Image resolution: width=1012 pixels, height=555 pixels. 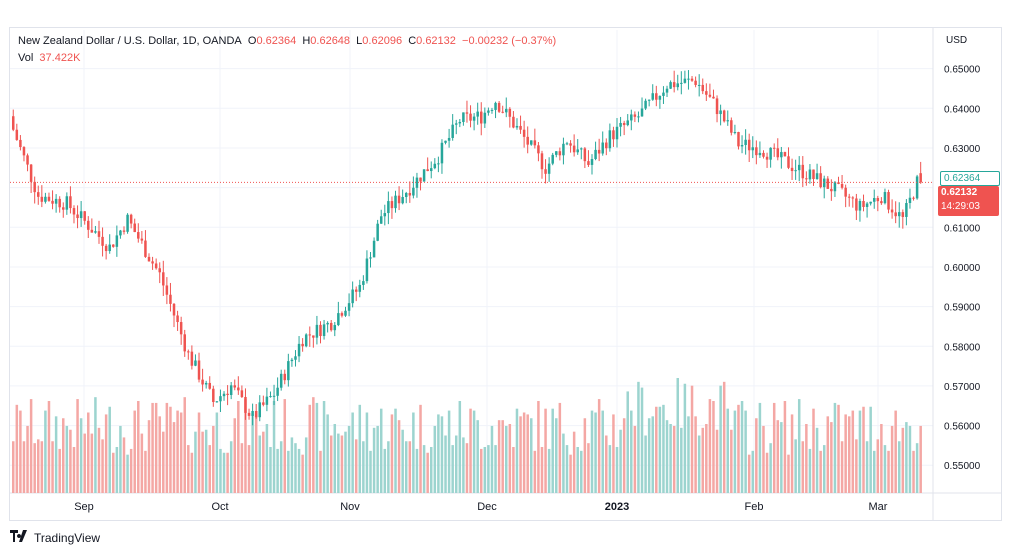 What do you see at coordinates (252, 41) in the screenshot?
I see `open-label: O` at bounding box center [252, 41].